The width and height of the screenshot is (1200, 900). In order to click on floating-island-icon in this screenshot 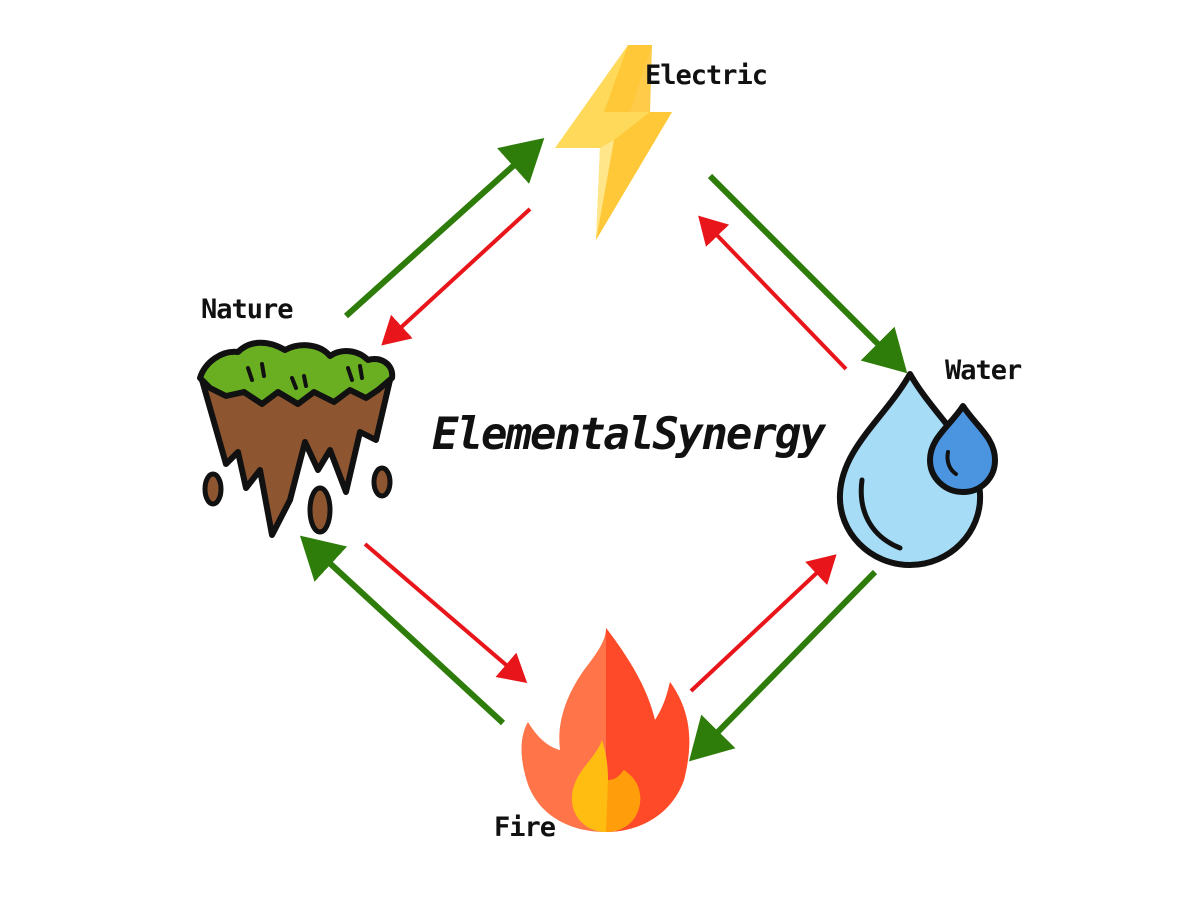, I will do `click(296, 438)`.